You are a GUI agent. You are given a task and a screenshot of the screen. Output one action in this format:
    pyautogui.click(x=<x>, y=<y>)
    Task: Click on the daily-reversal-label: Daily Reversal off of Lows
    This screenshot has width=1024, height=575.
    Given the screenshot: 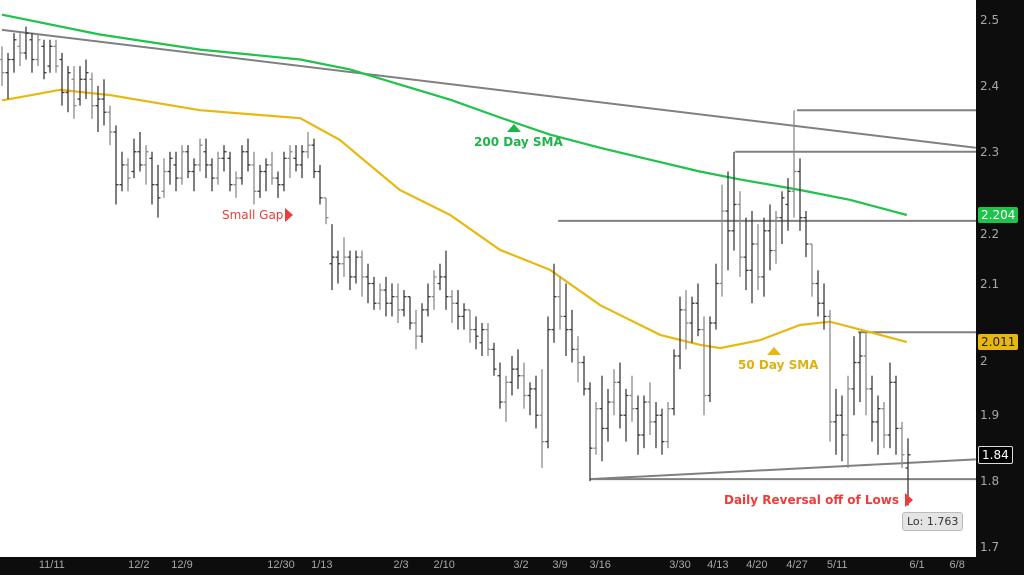 What is the action you would take?
    pyautogui.click(x=811, y=500)
    